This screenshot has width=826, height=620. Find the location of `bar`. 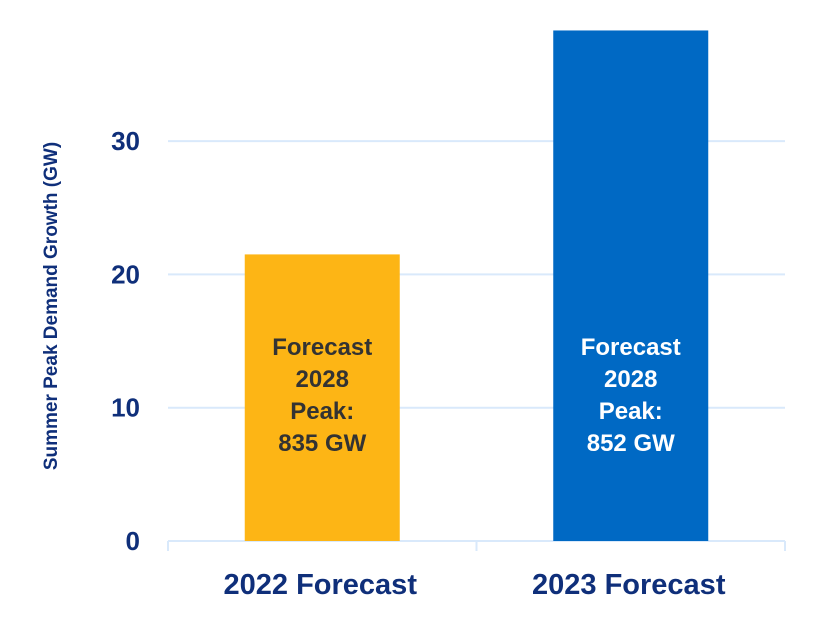

bar is located at coordinates (322, 397).